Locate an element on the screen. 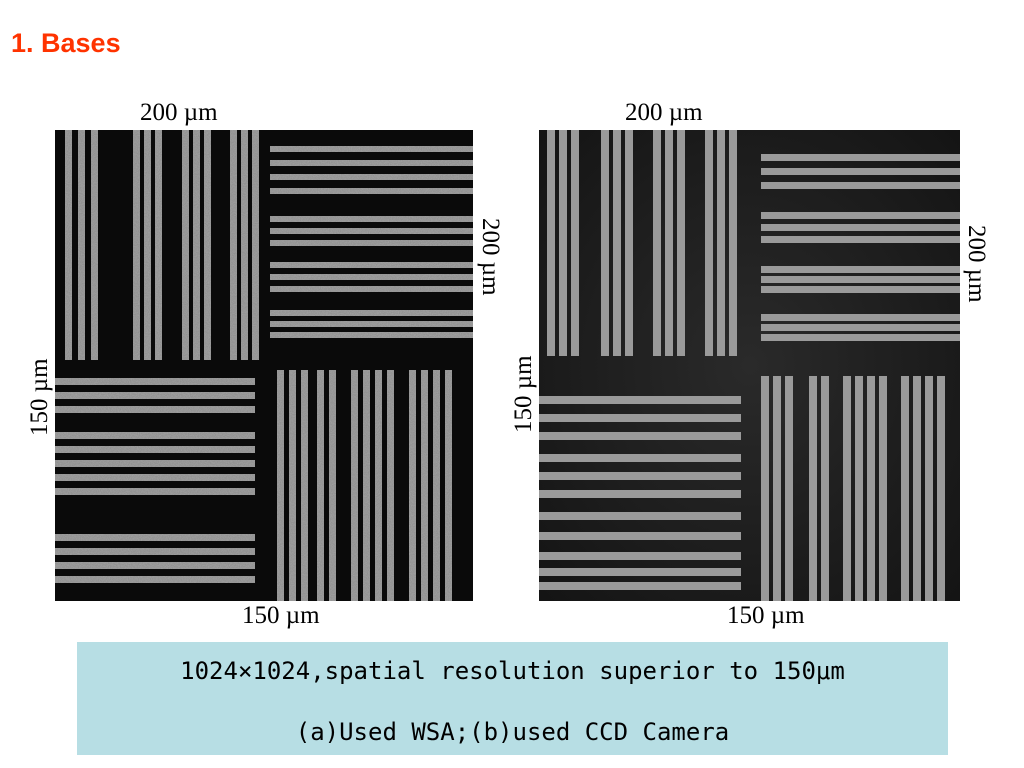 This screenshot has height=768, width=1024. panel-b-top-label: 200 µm is located at coordinates (664, 112).